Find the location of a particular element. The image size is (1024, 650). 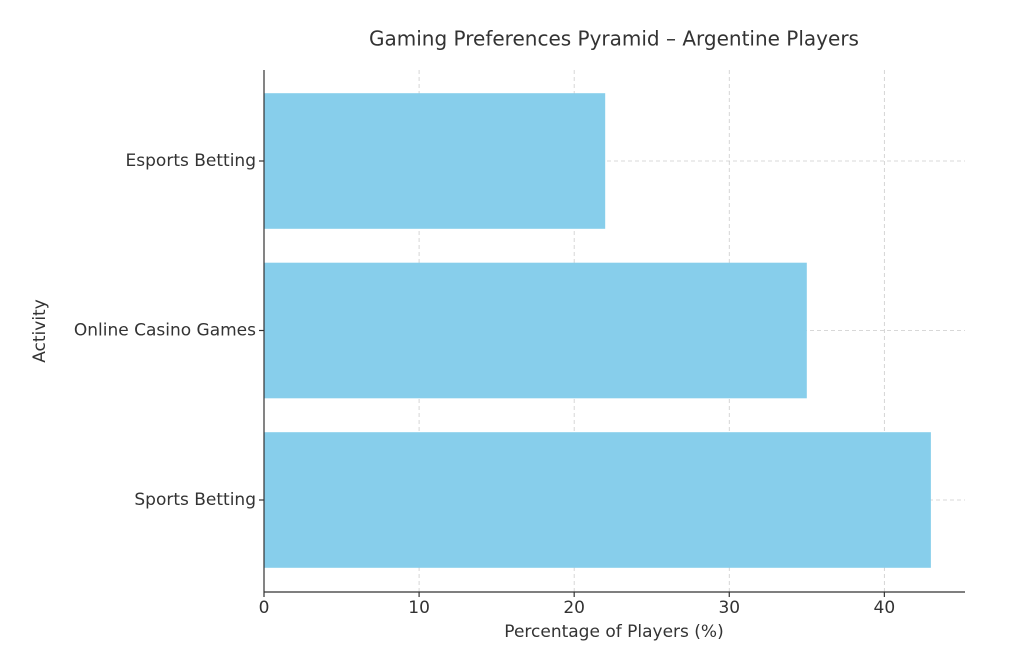

y-tick-label: Sports Betting is located at coordinates (195, 500).